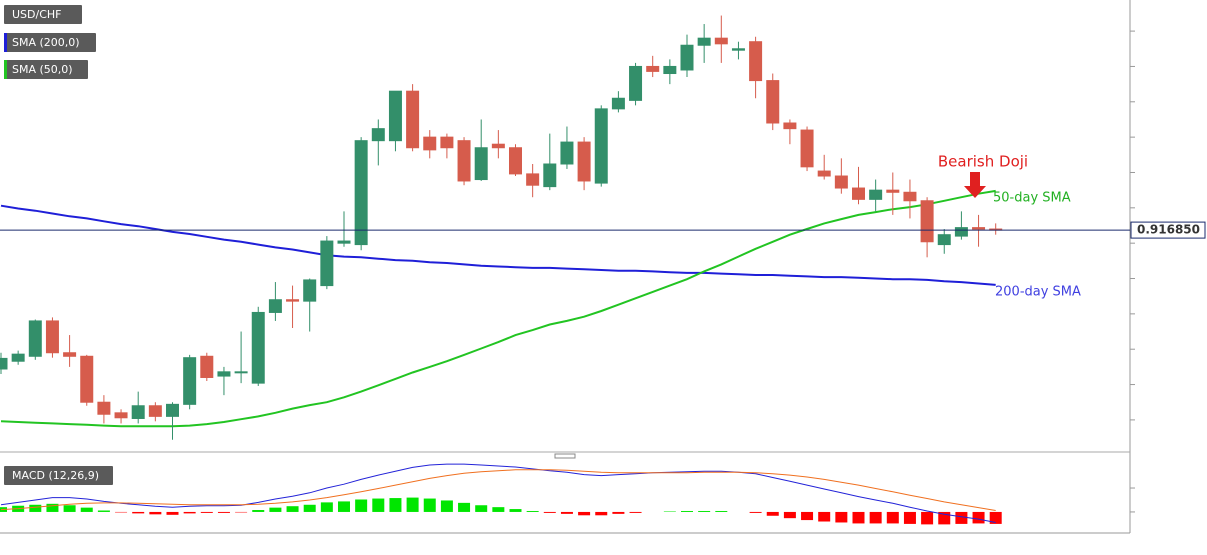  I want to click on annotation: 50-day SMA, so click(1032, 198).